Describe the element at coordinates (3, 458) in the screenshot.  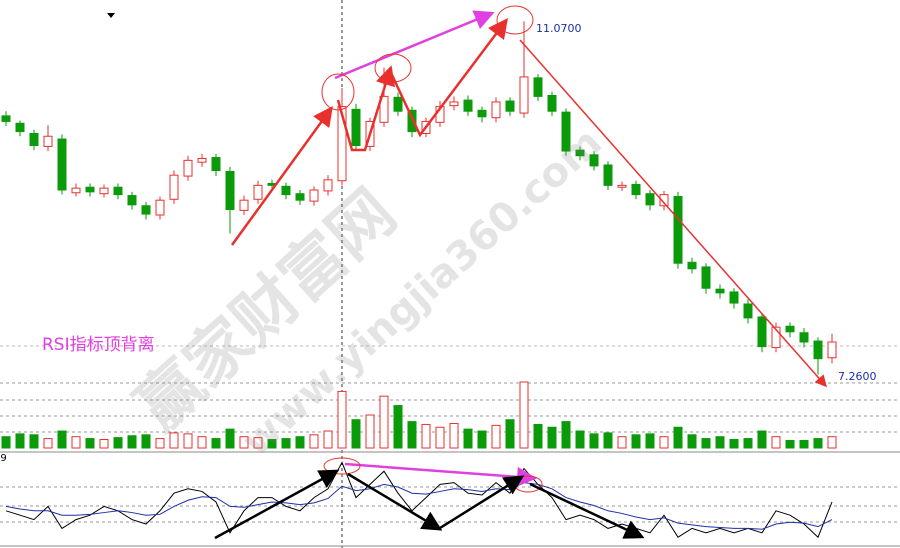
I see `rsi-label: 69` at that location.